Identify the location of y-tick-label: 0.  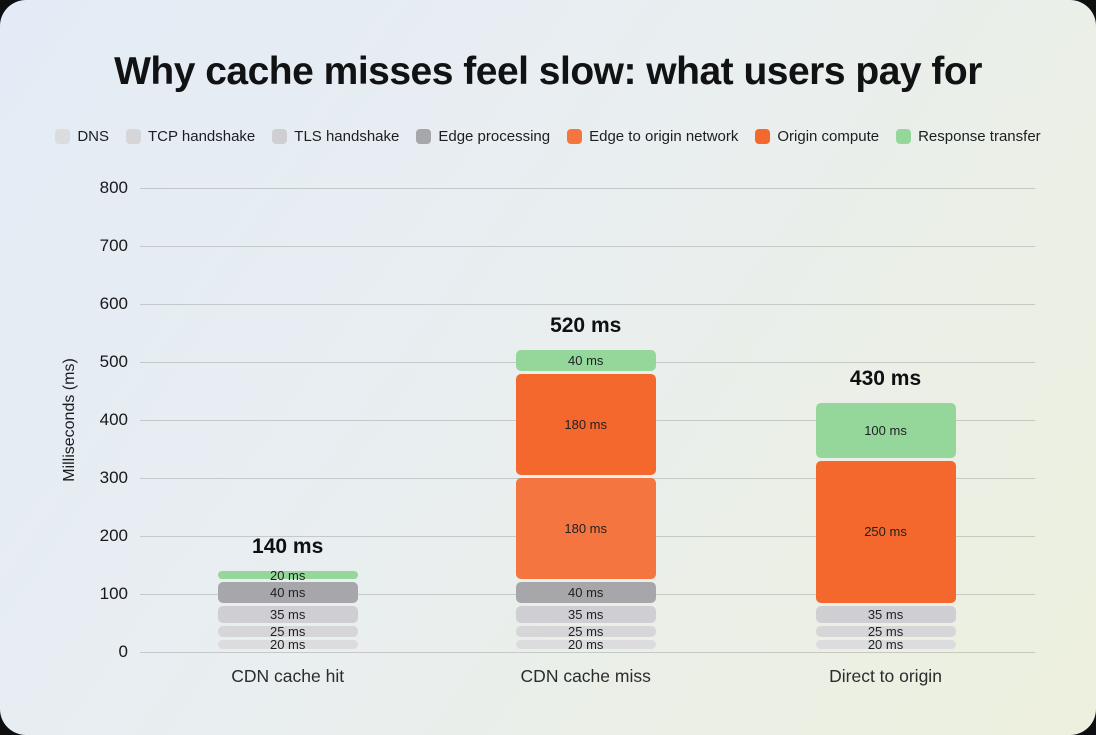
(123, 651).